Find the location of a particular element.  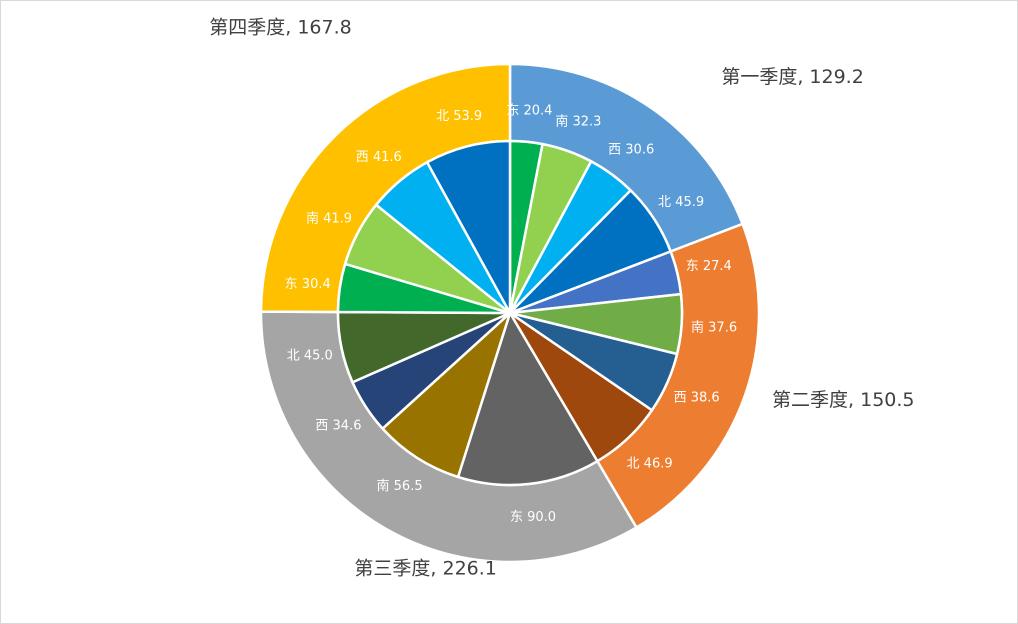

quarter-label-2: 第二季度, 150.5 is located at coordinates (843, 400).